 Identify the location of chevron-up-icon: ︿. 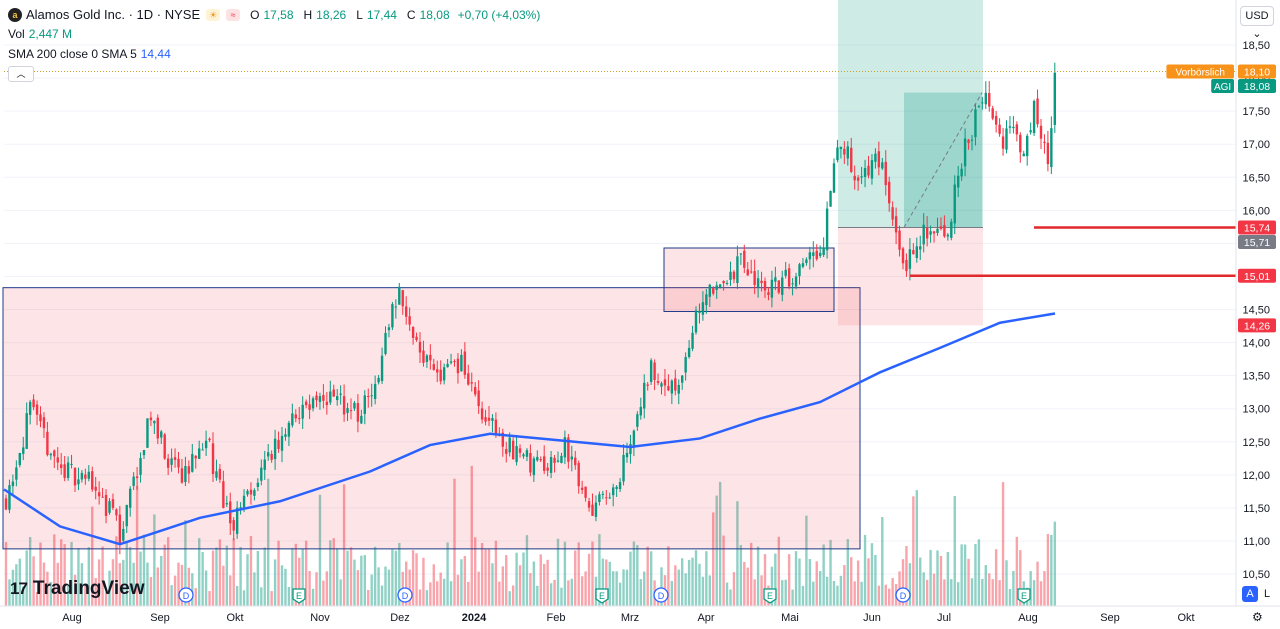
(21, 74).